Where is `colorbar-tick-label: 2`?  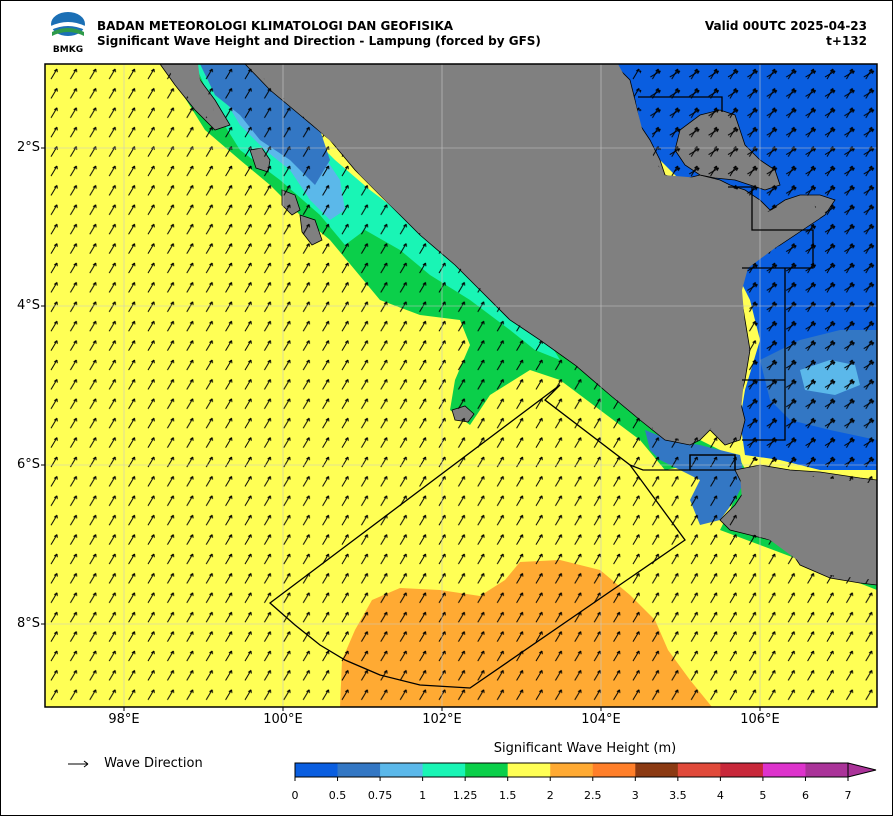 colorbar-tick-label: 2 is located at coordinates (550, 795).